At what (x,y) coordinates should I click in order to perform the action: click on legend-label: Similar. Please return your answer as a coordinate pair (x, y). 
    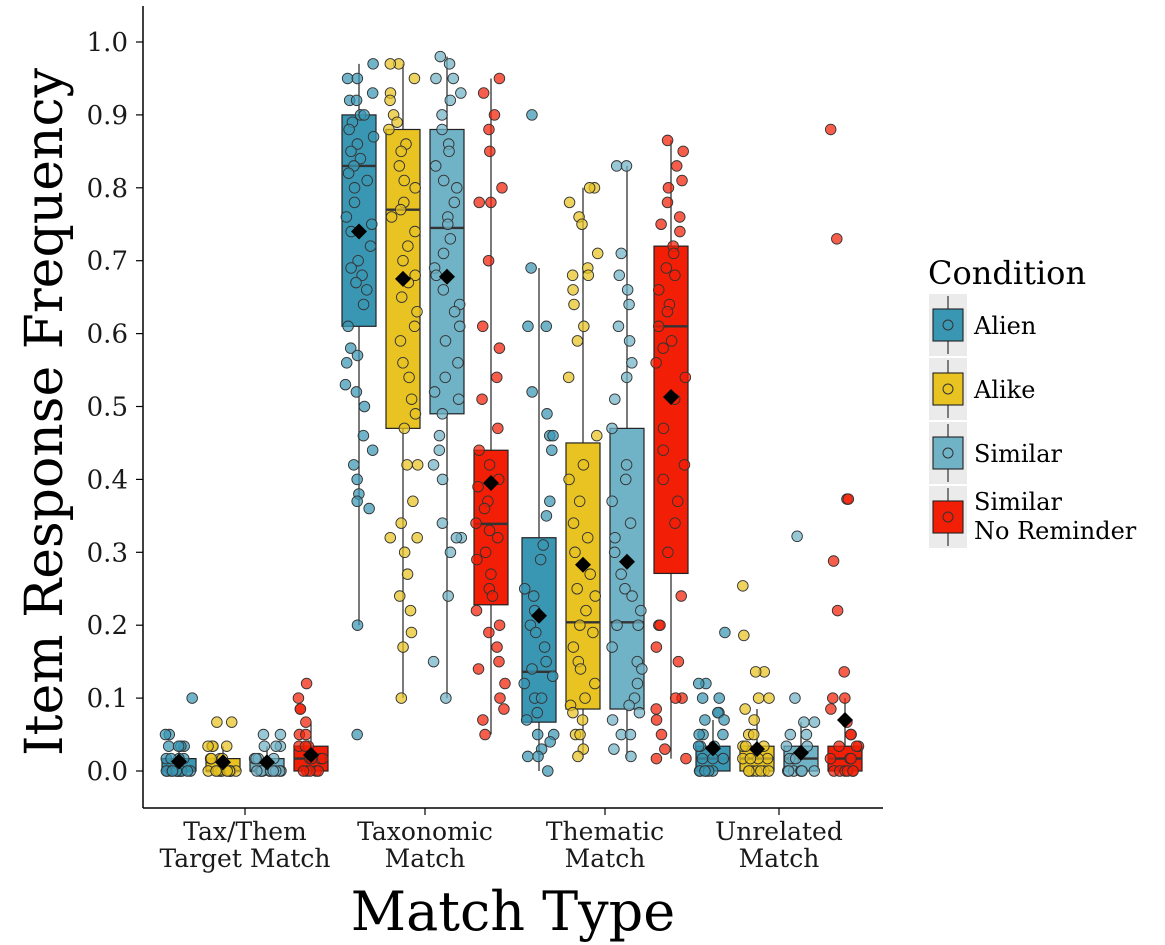
    Looking at the image, I should click on (1018, 454).